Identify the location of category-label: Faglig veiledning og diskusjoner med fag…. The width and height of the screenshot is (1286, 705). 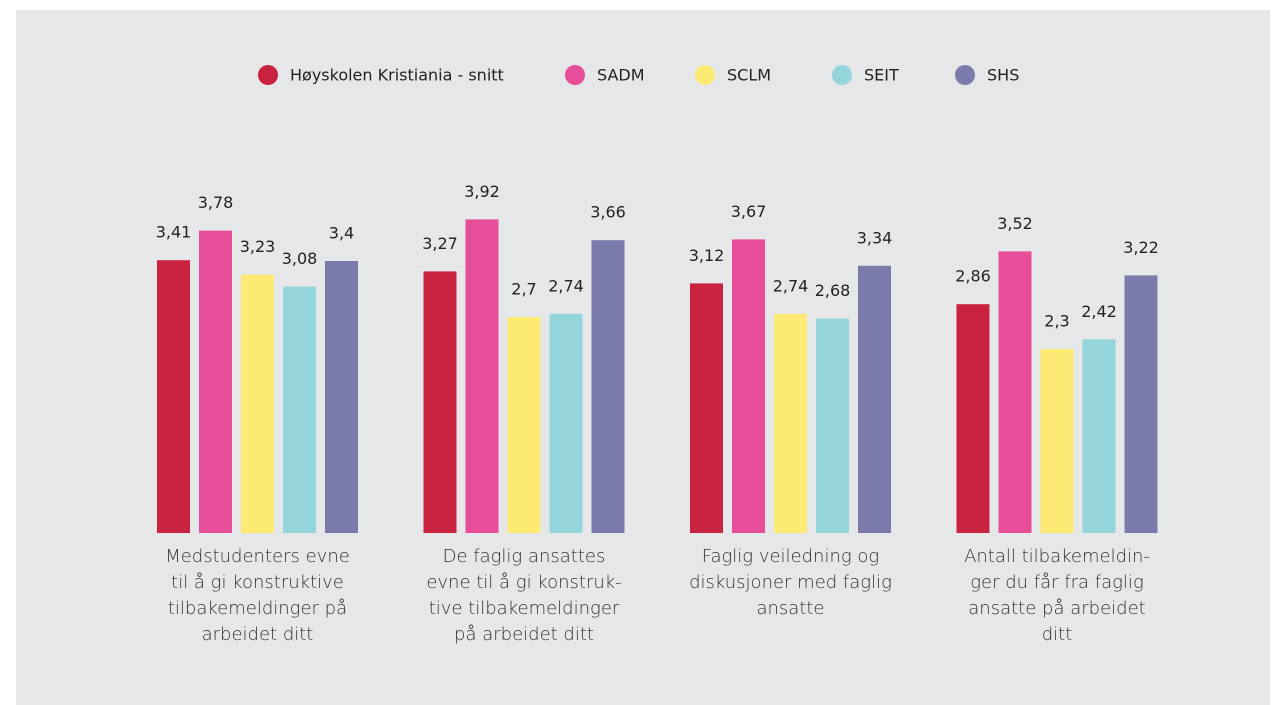
(790, 582).